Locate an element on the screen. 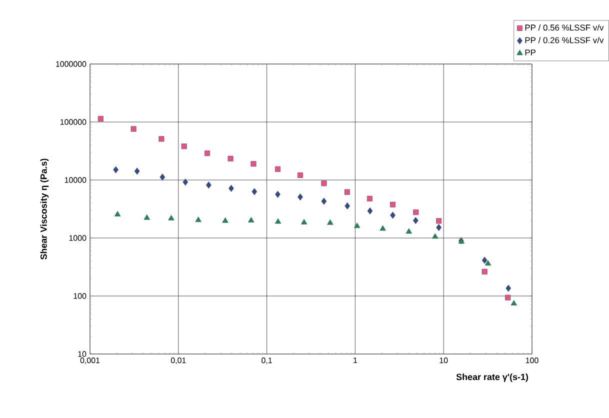 The width and height of the screenshot is (609, 418). x-axis-title: Shear rate γ'(s-1) is located at coordinates (492, 378).